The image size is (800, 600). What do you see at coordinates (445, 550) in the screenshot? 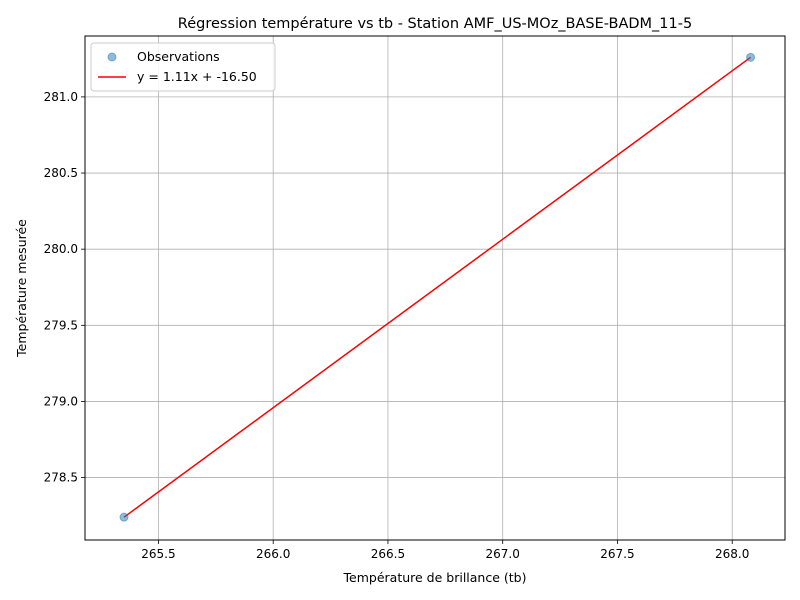
I see `x-axis-ticks: 265.5 266.0 266.5 267.0 267.5 268.0` at bounding box center [445, 550].